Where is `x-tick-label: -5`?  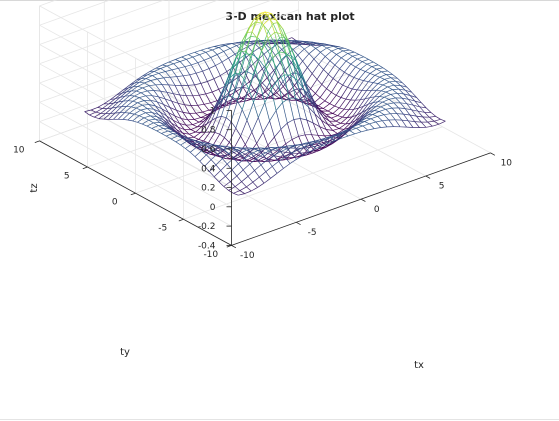
x-tick-label: -5 is located at coordinates (312, 233).